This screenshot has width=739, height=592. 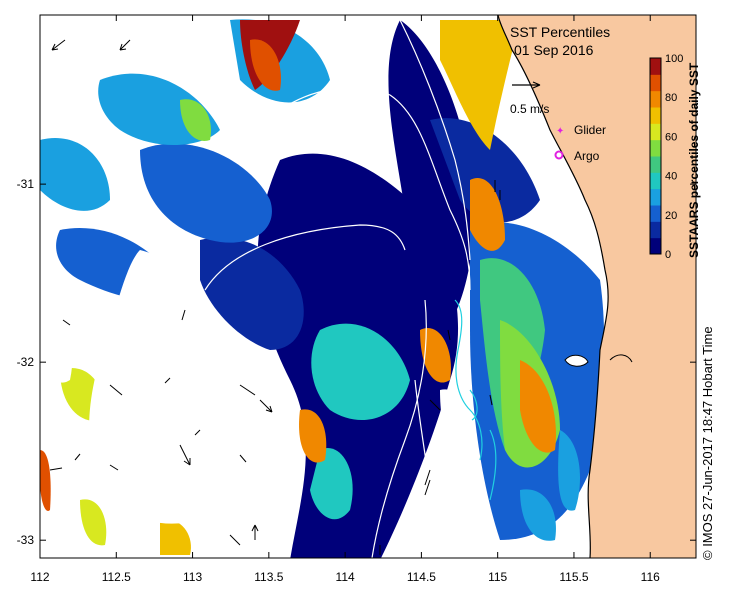 I want to click on colorbar-tick-label: 0, so click(x=668, y=255).